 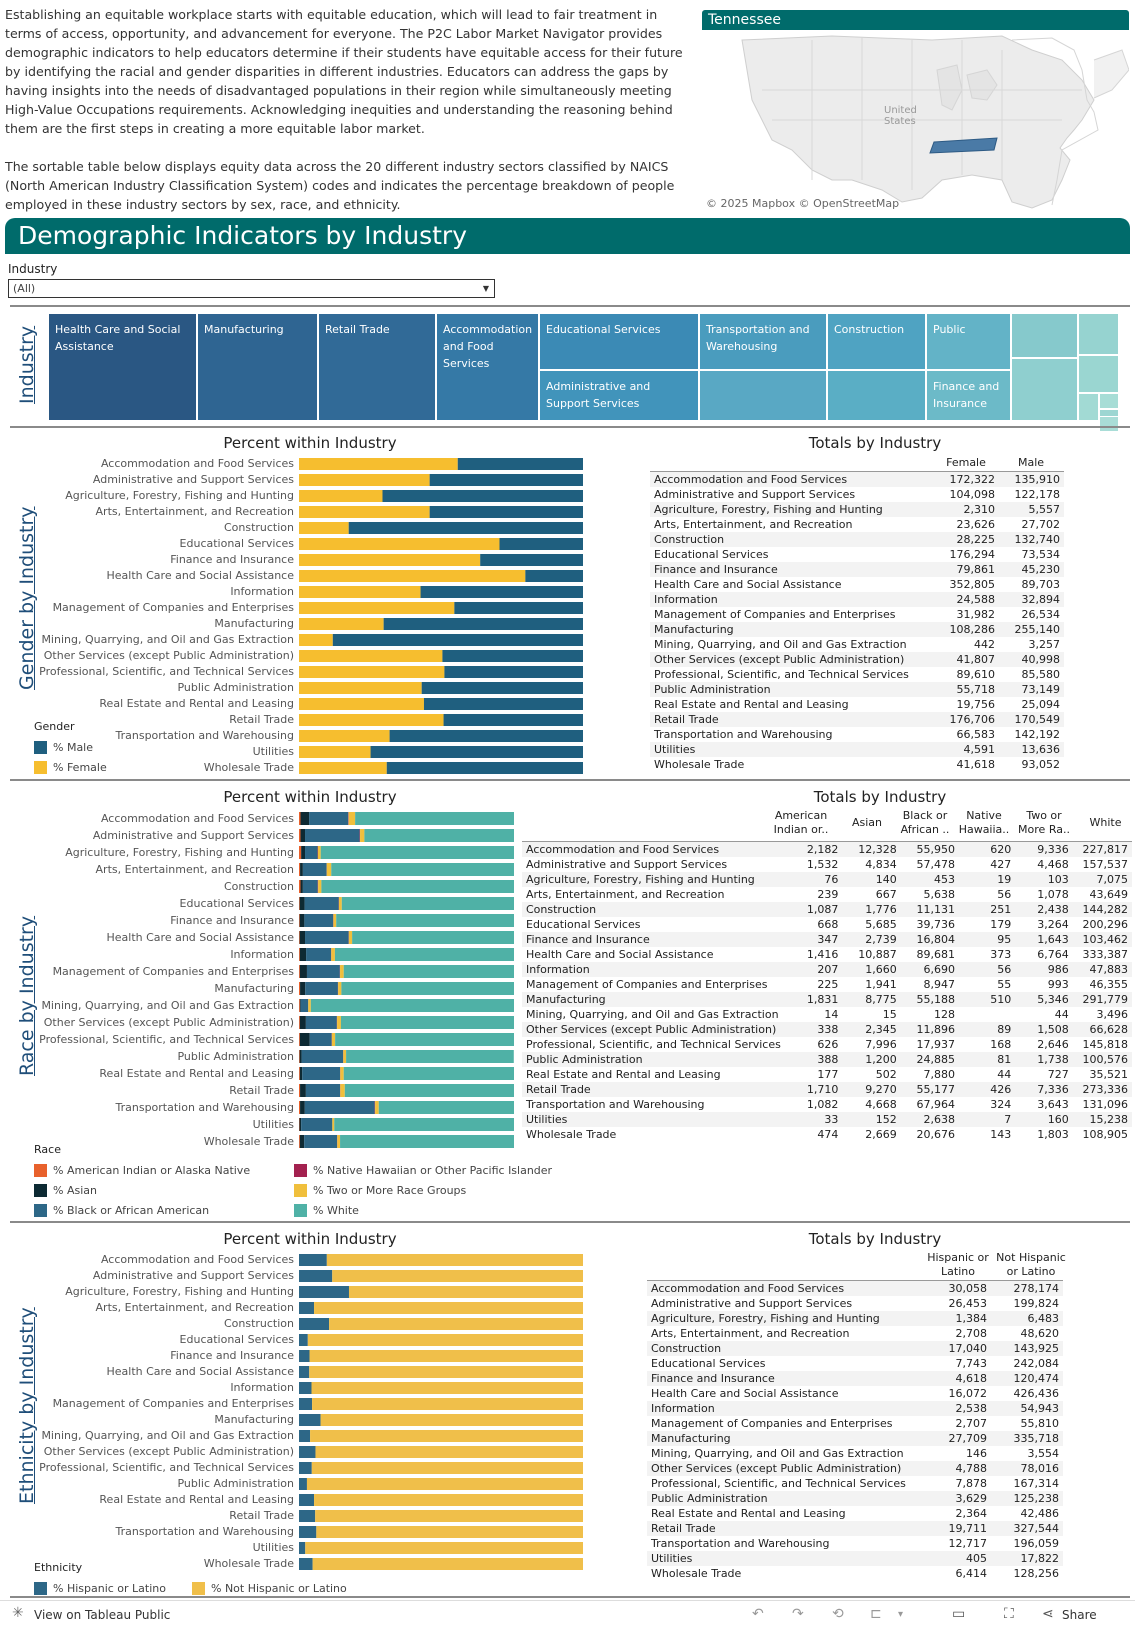 I want to click on table-row: Information 2,538 54,943, so click(x=855, y=1408).